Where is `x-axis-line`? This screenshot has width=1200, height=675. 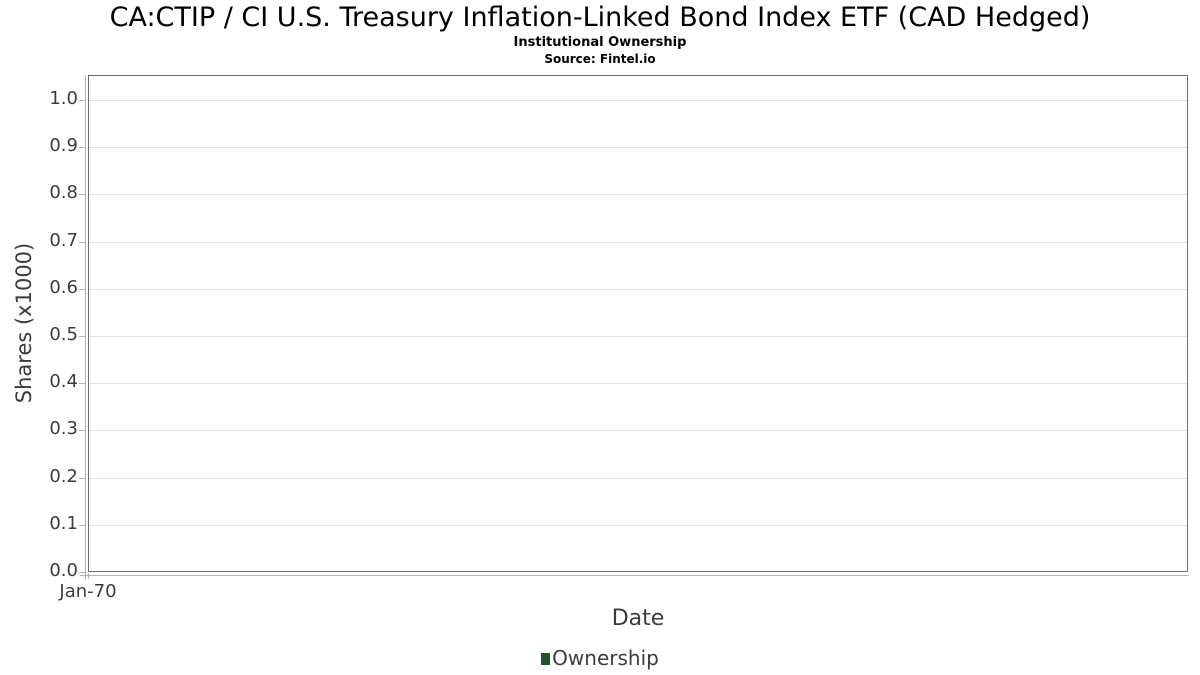 x-axis-line is located at coordinates (634, 575).